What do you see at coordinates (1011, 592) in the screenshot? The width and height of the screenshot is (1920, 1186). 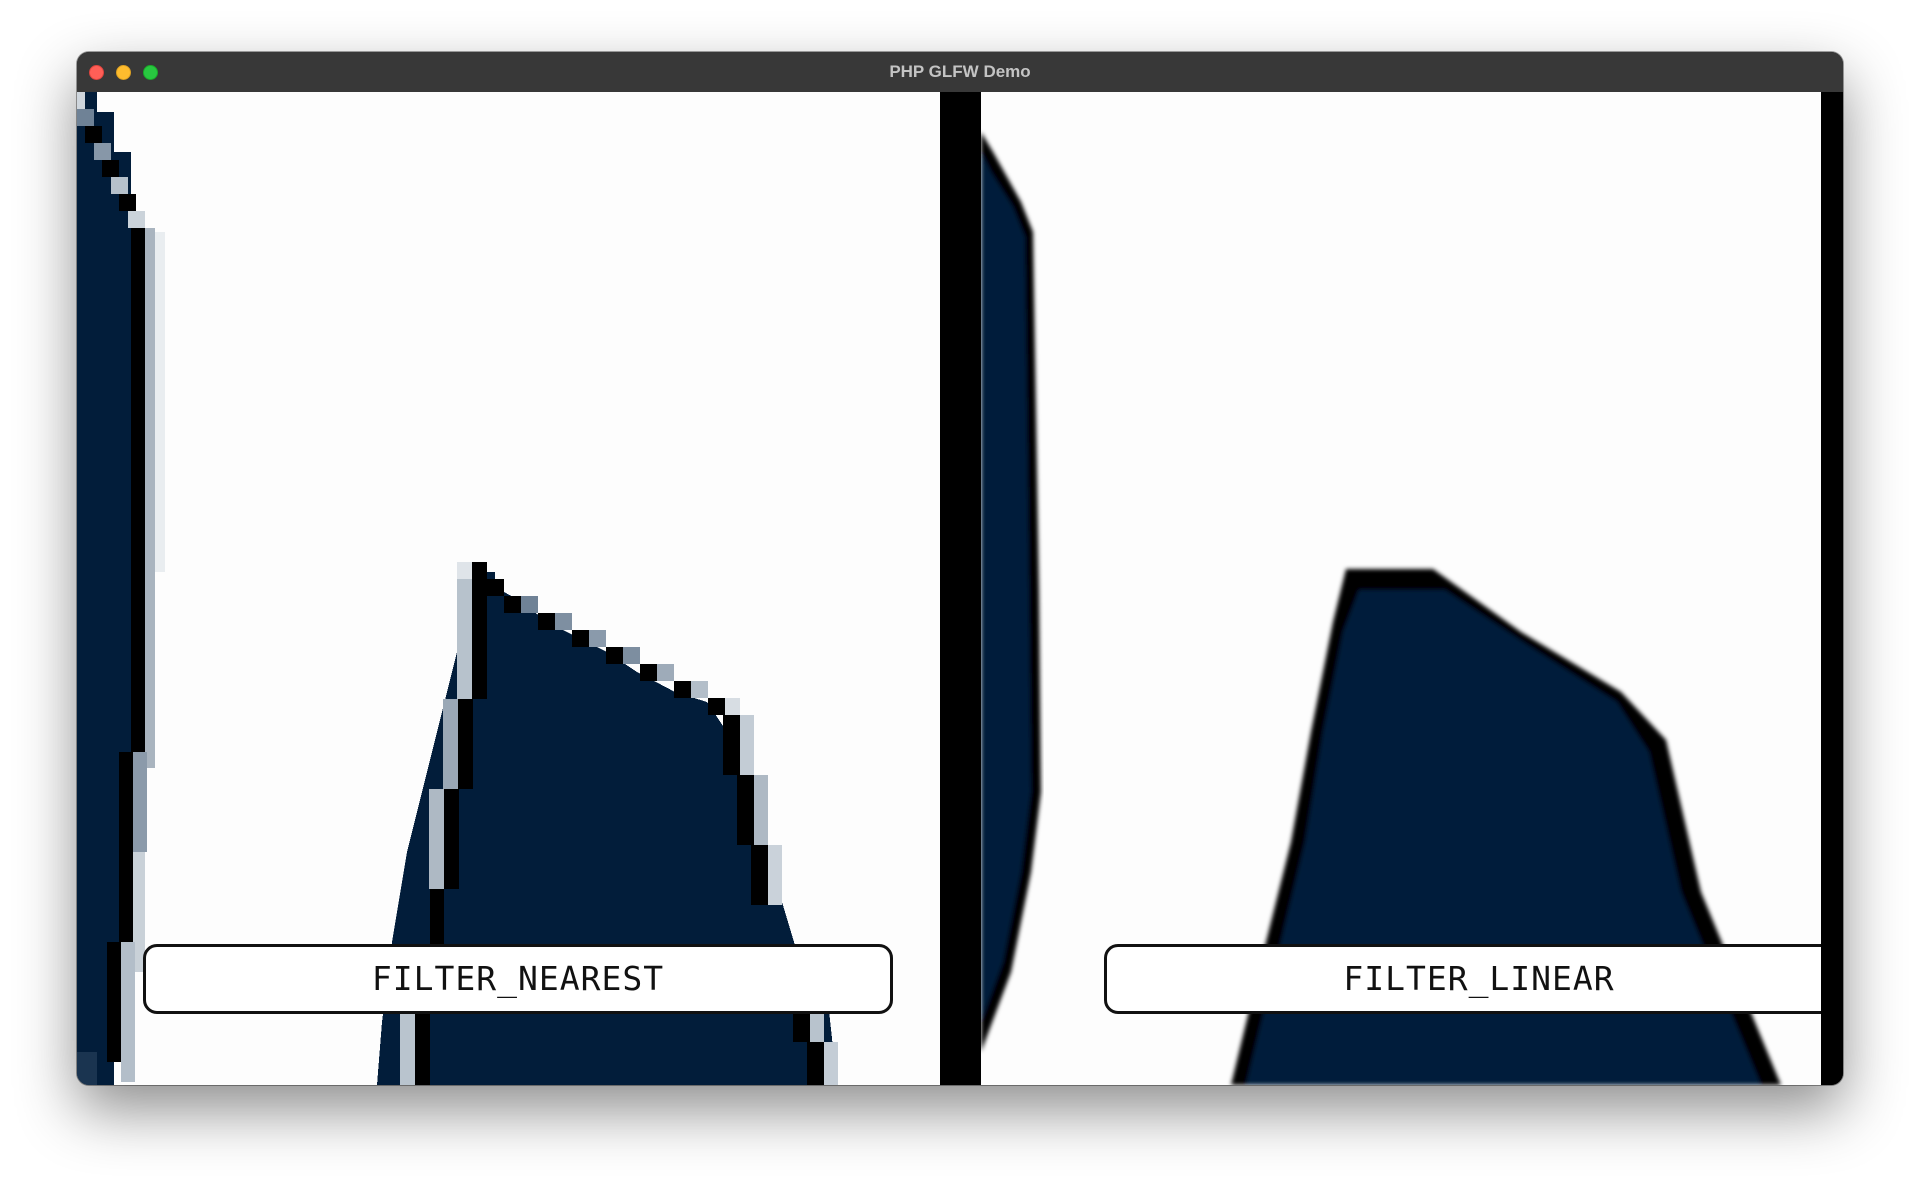 I see `left-sliver-smooth-shape` at bounding box center [1011, 592].